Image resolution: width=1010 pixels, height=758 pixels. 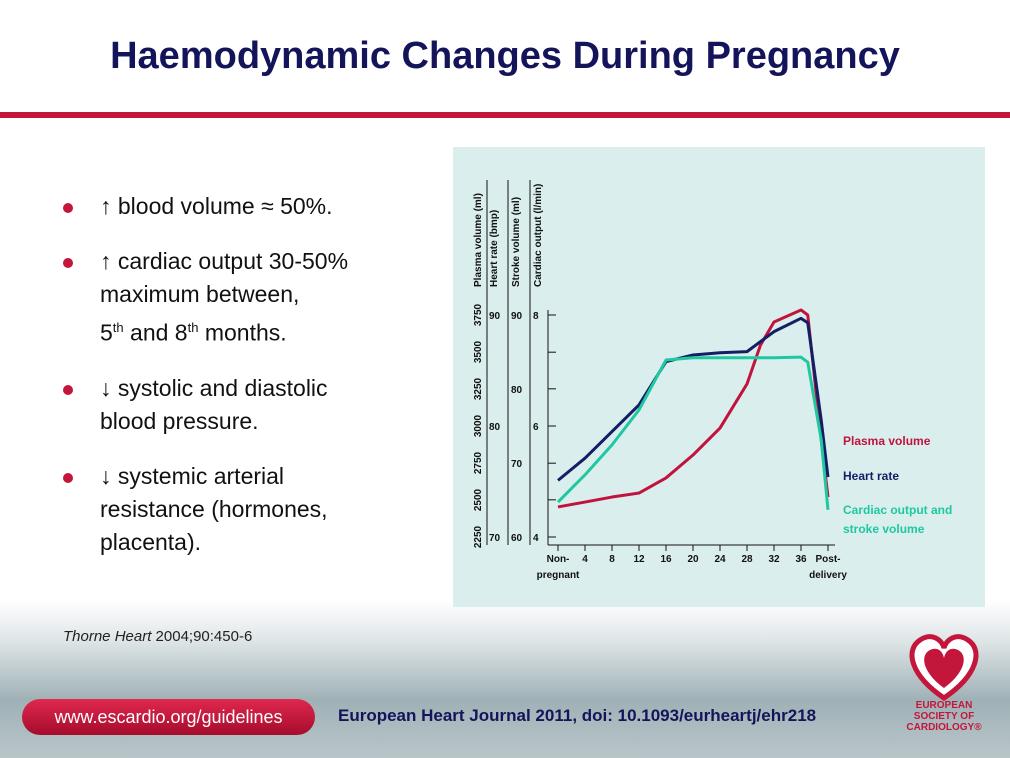 What do you see at coordinates (536, 427) in the screenshot?
I see `y-tick-label: 6` at bounding box center [536, 427].